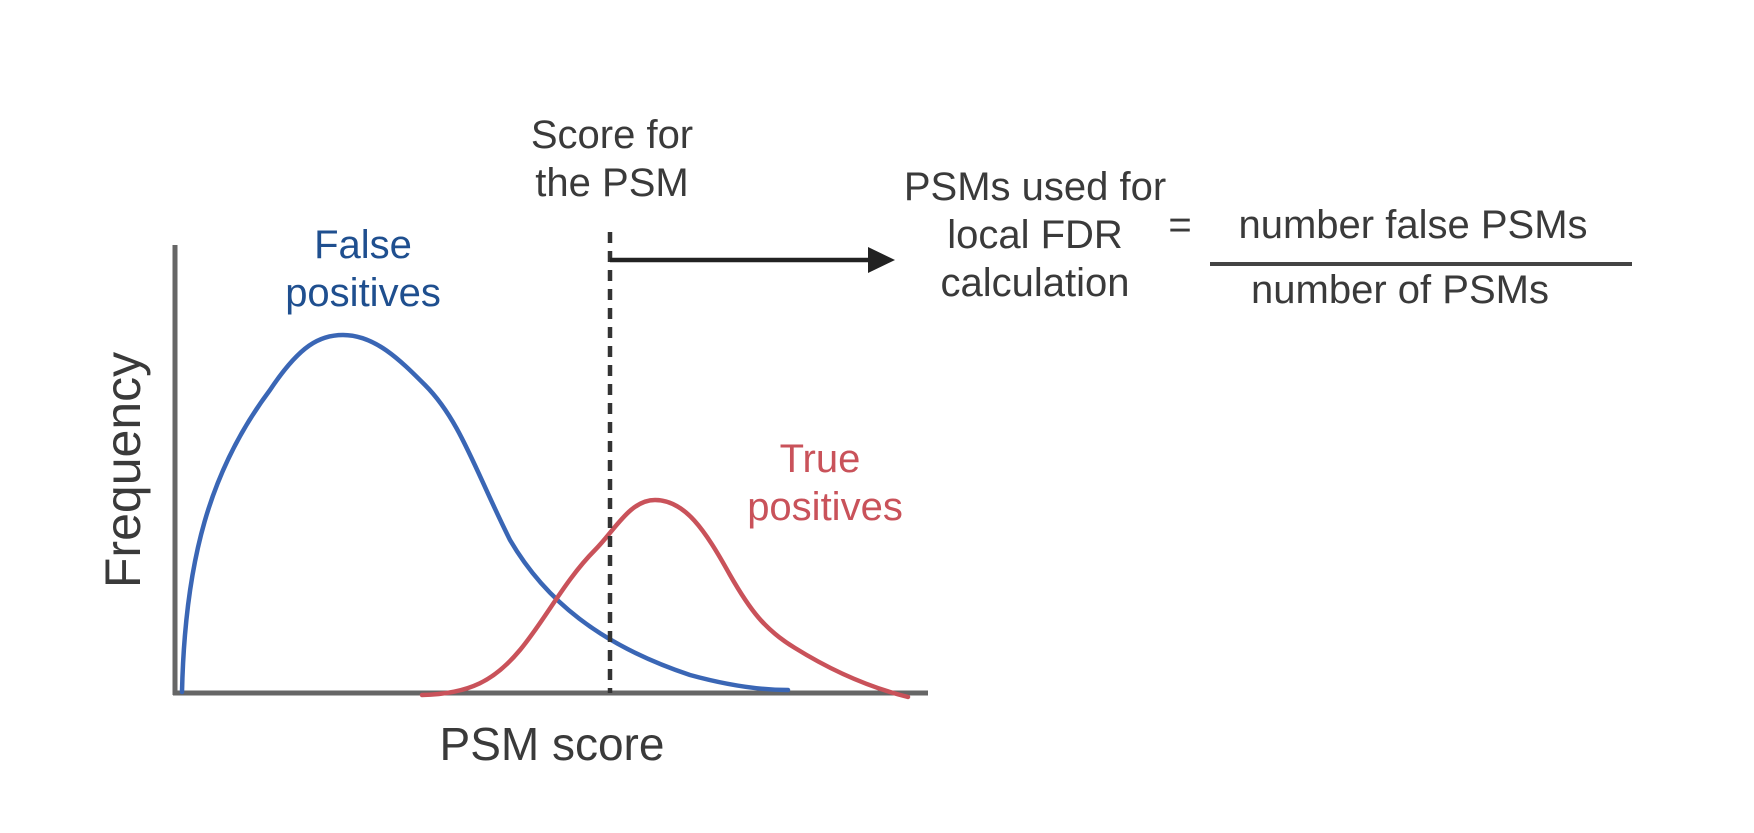 The width and height of the screenshot is (1754, 833). Describe the element at coordinates (363, 245) in the screenshot. I see `false-positives-label-line1: False` at that location.